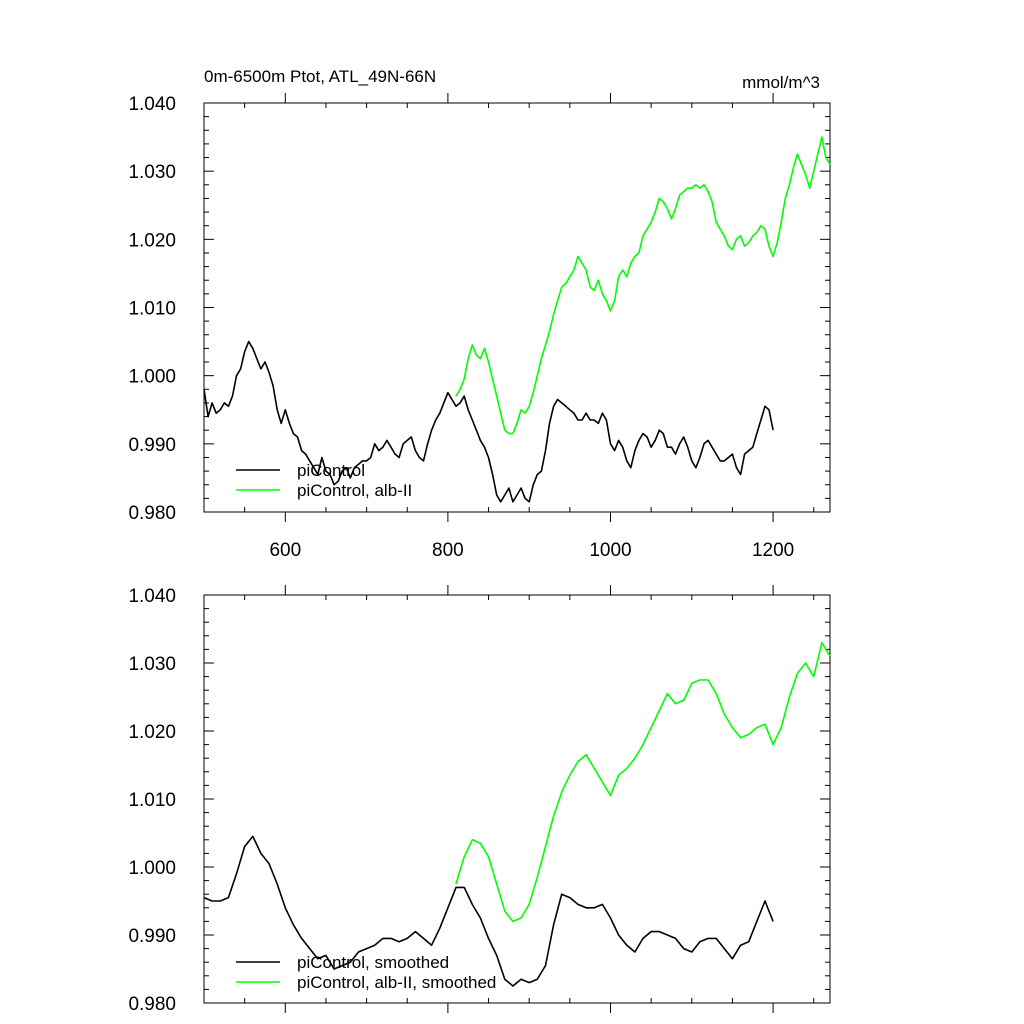  I want to click on x-tick-label: 600, so click(285, 550).